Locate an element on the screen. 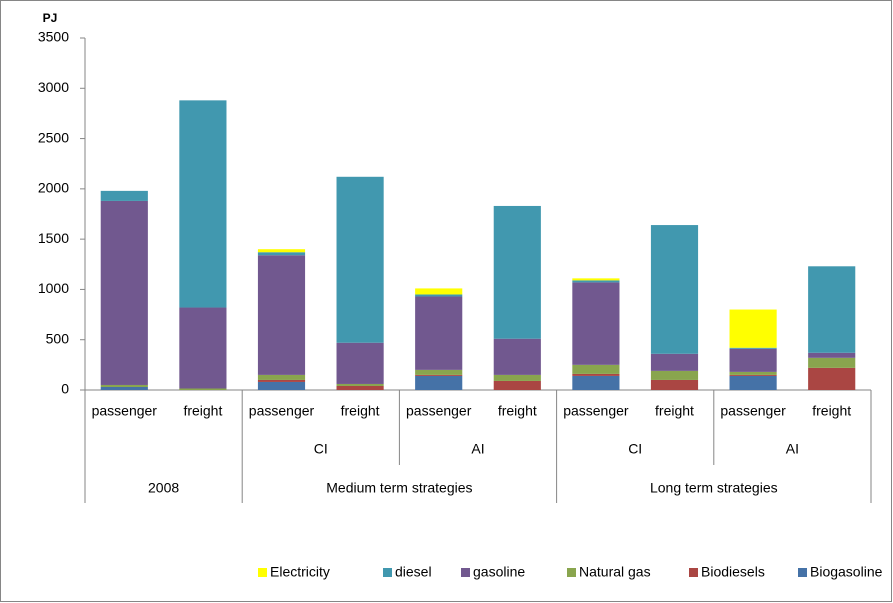 The image size is (893, 603). legend-label: Biogasoline is located at coordinates (846, 572).